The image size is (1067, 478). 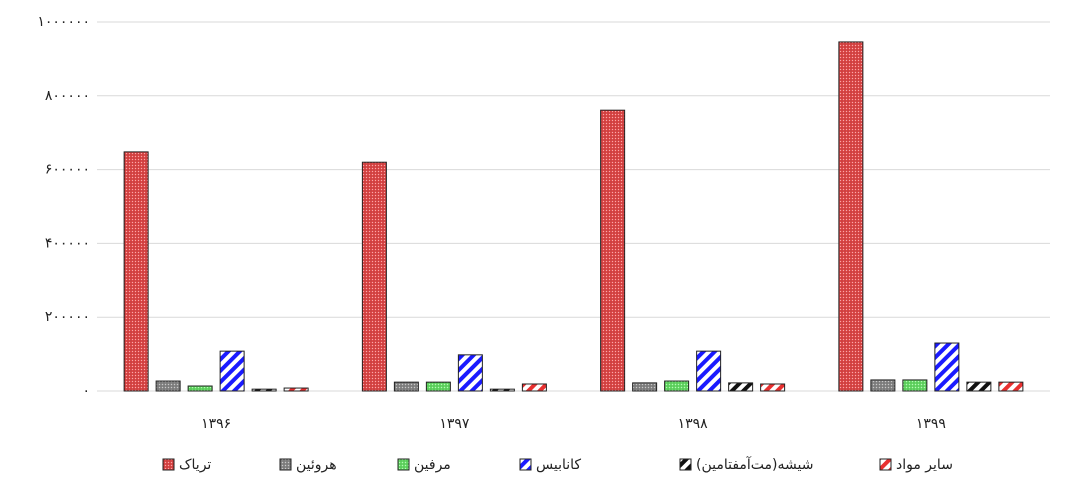 I want to click on legend-label: کانابیس, so click(x=558, y=465).